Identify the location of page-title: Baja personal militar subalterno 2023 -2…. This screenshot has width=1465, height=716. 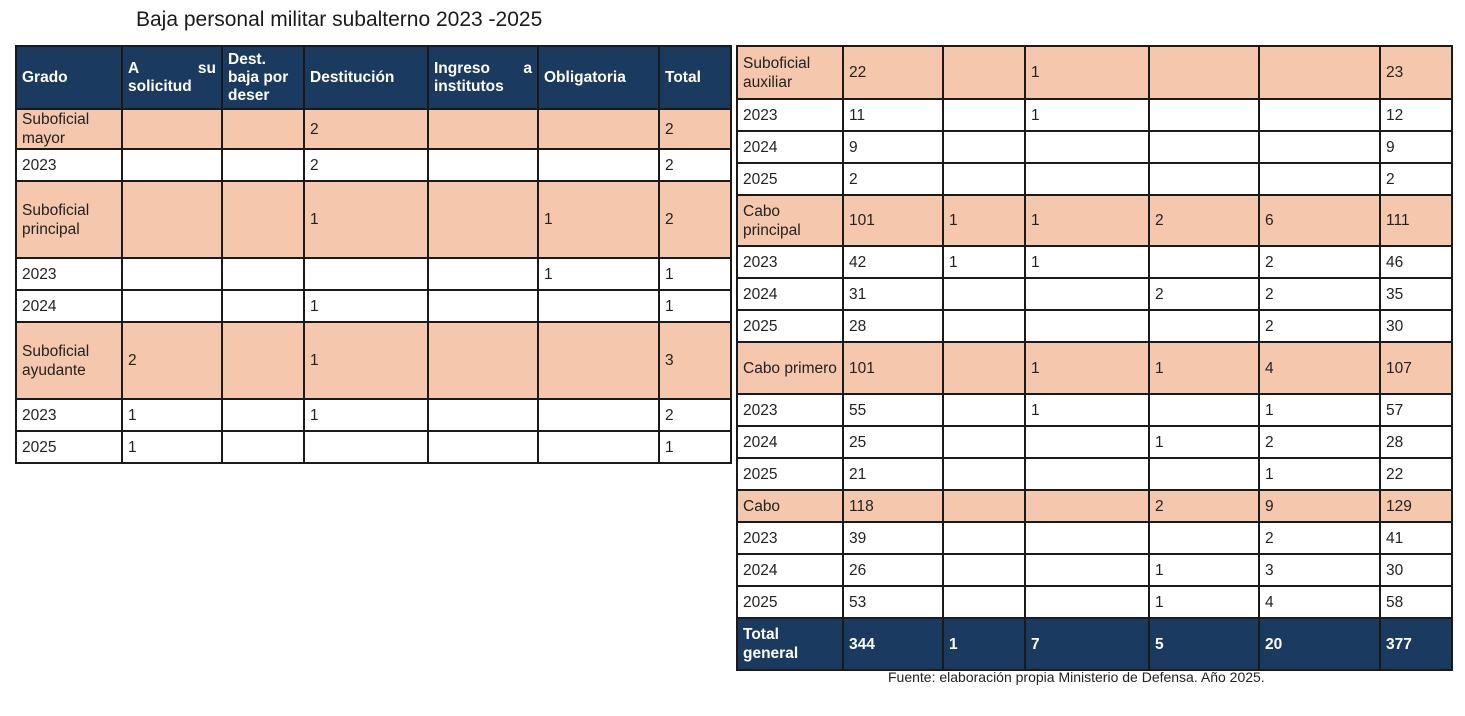
(339, 19).